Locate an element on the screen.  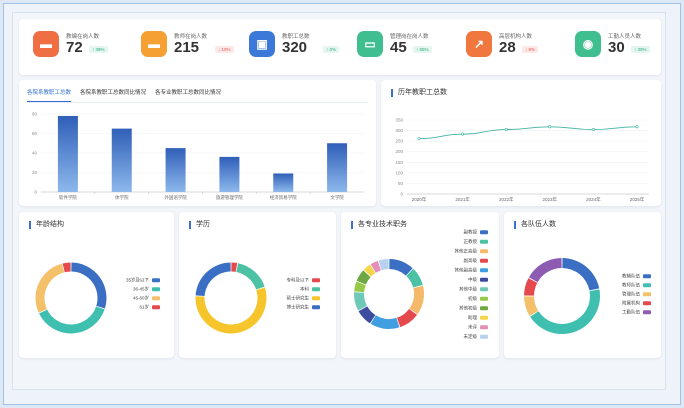
legend-label: 初级 is located at coordinates (472, 298).